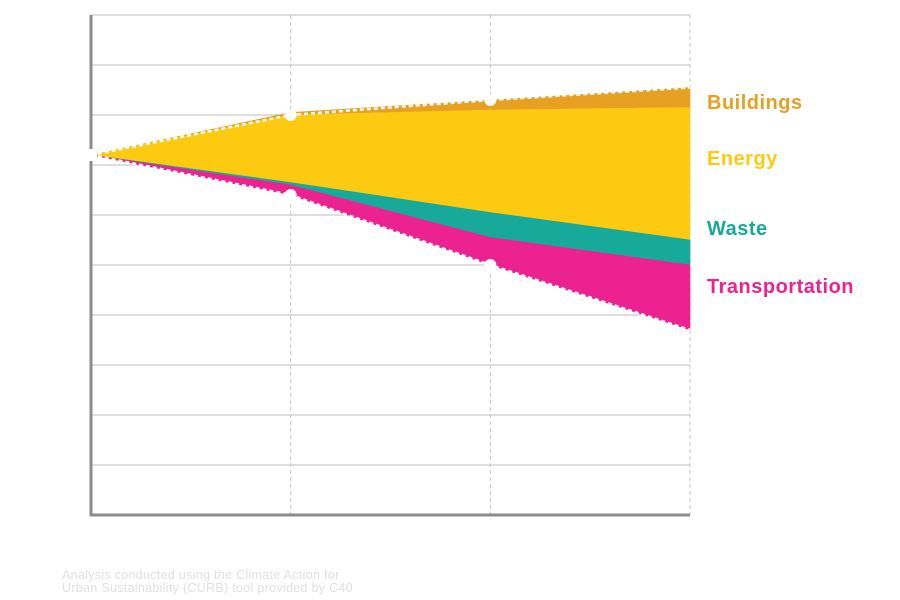 The image size is (900, 600). I want to click on upper-target-line, so click(390, 121).